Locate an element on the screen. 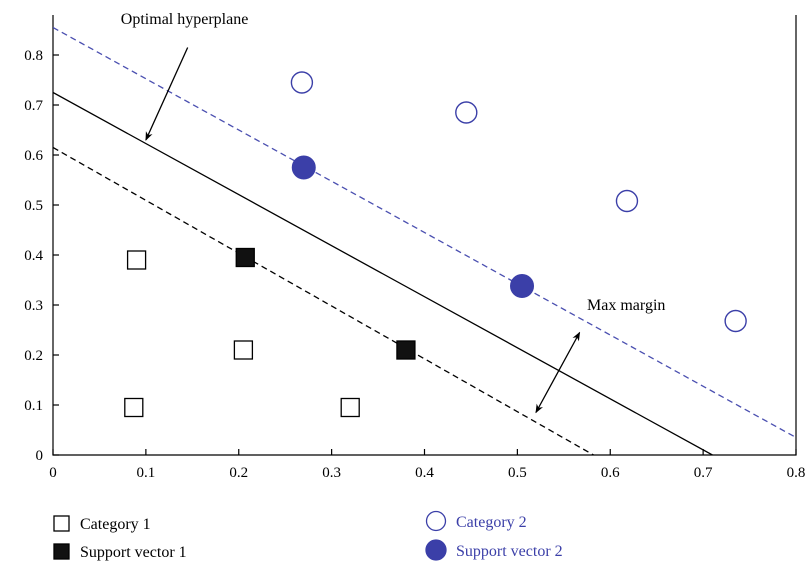  max-margin-label: Max margin is located at coordinates (626, 305).